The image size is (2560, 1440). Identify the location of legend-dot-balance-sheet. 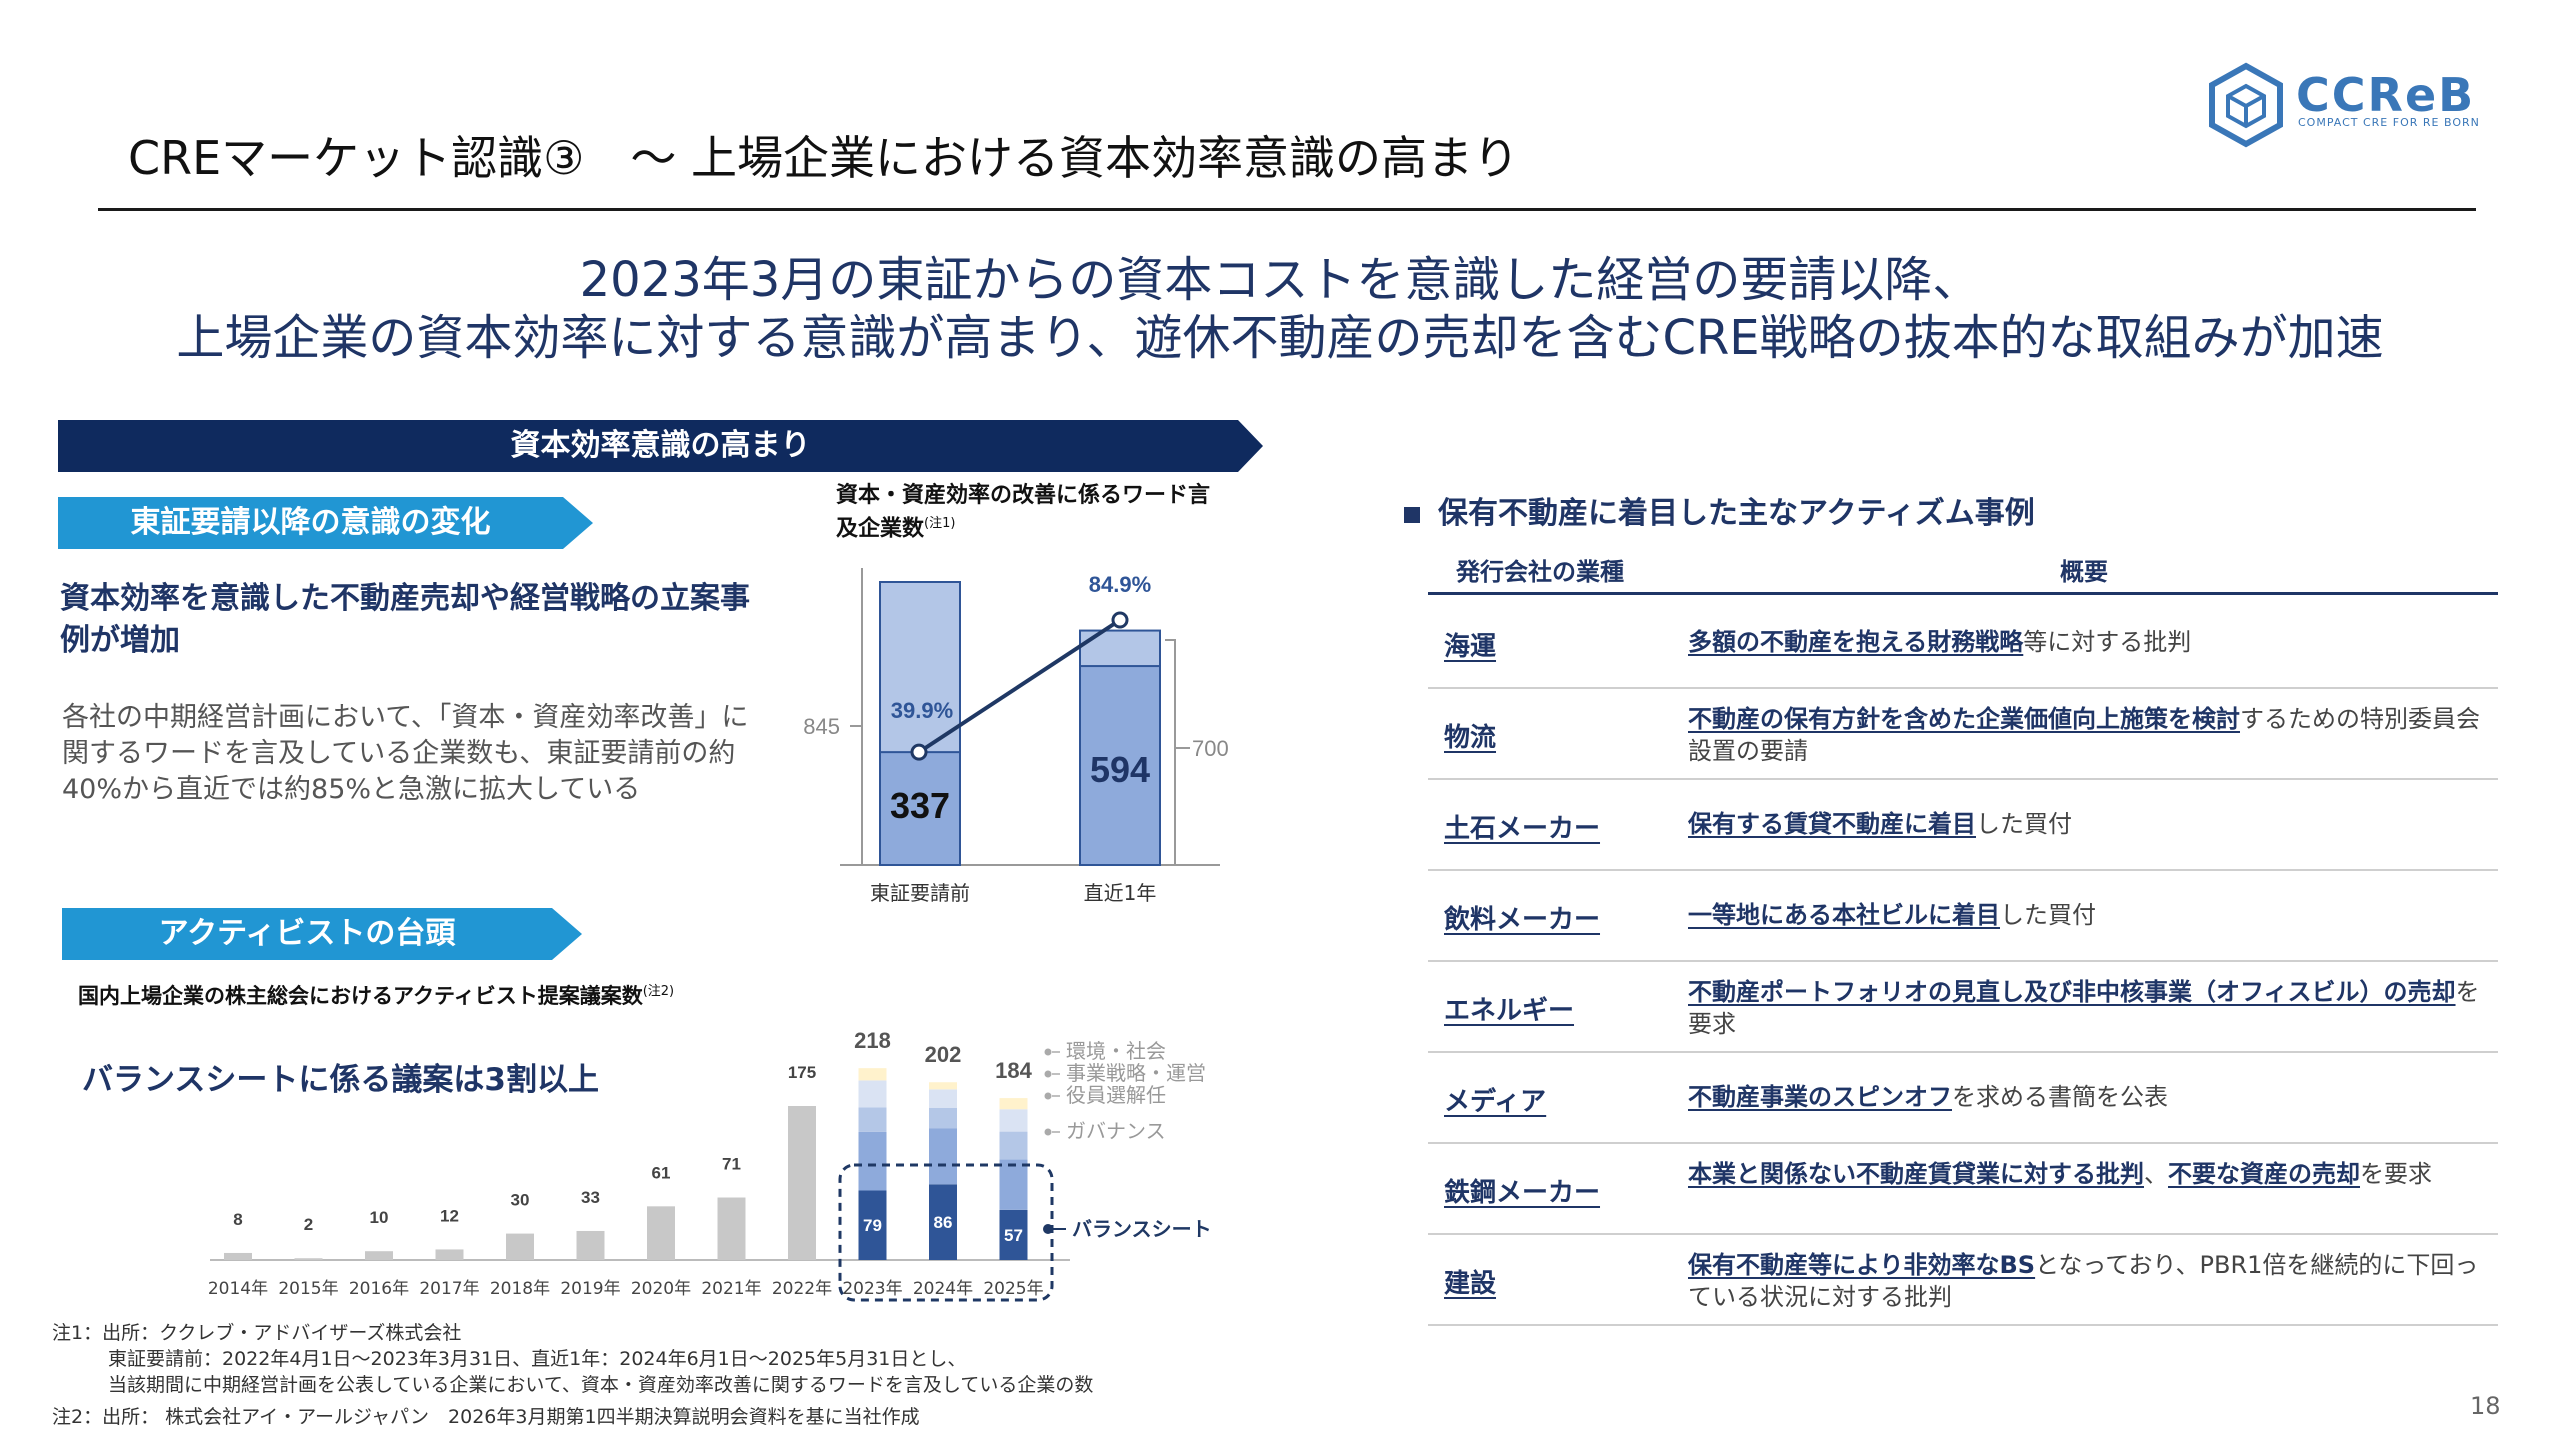
(1048, 1229).